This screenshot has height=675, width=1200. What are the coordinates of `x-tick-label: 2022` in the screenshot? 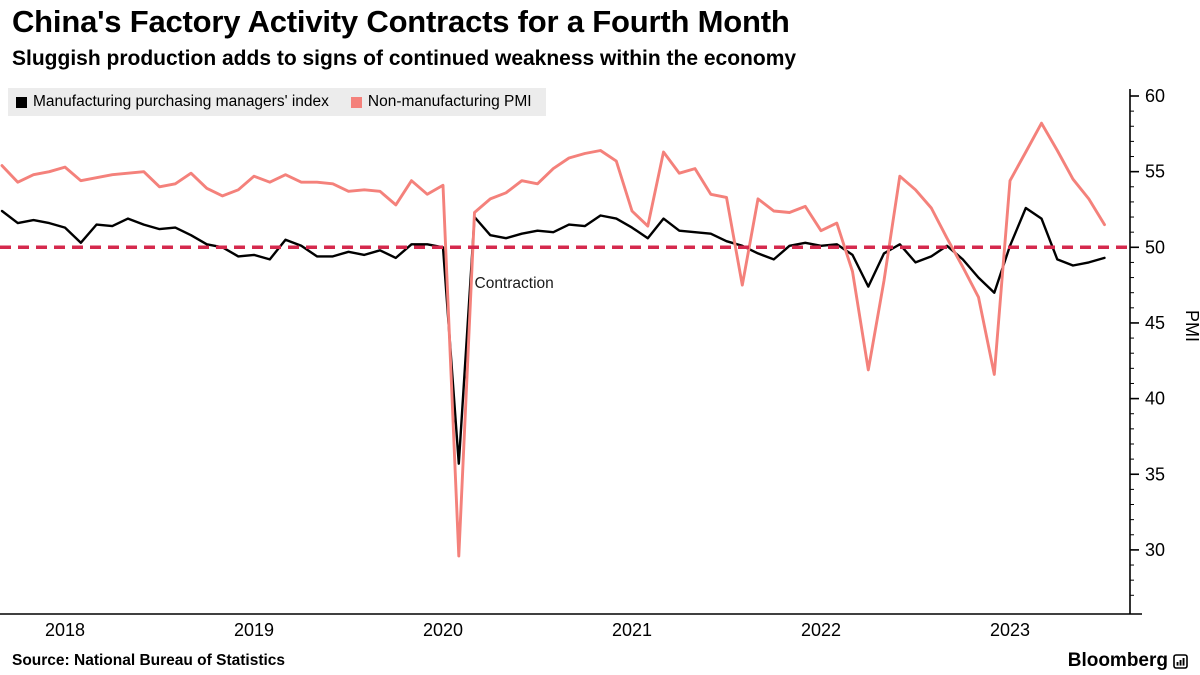 It's located at (821, 630).